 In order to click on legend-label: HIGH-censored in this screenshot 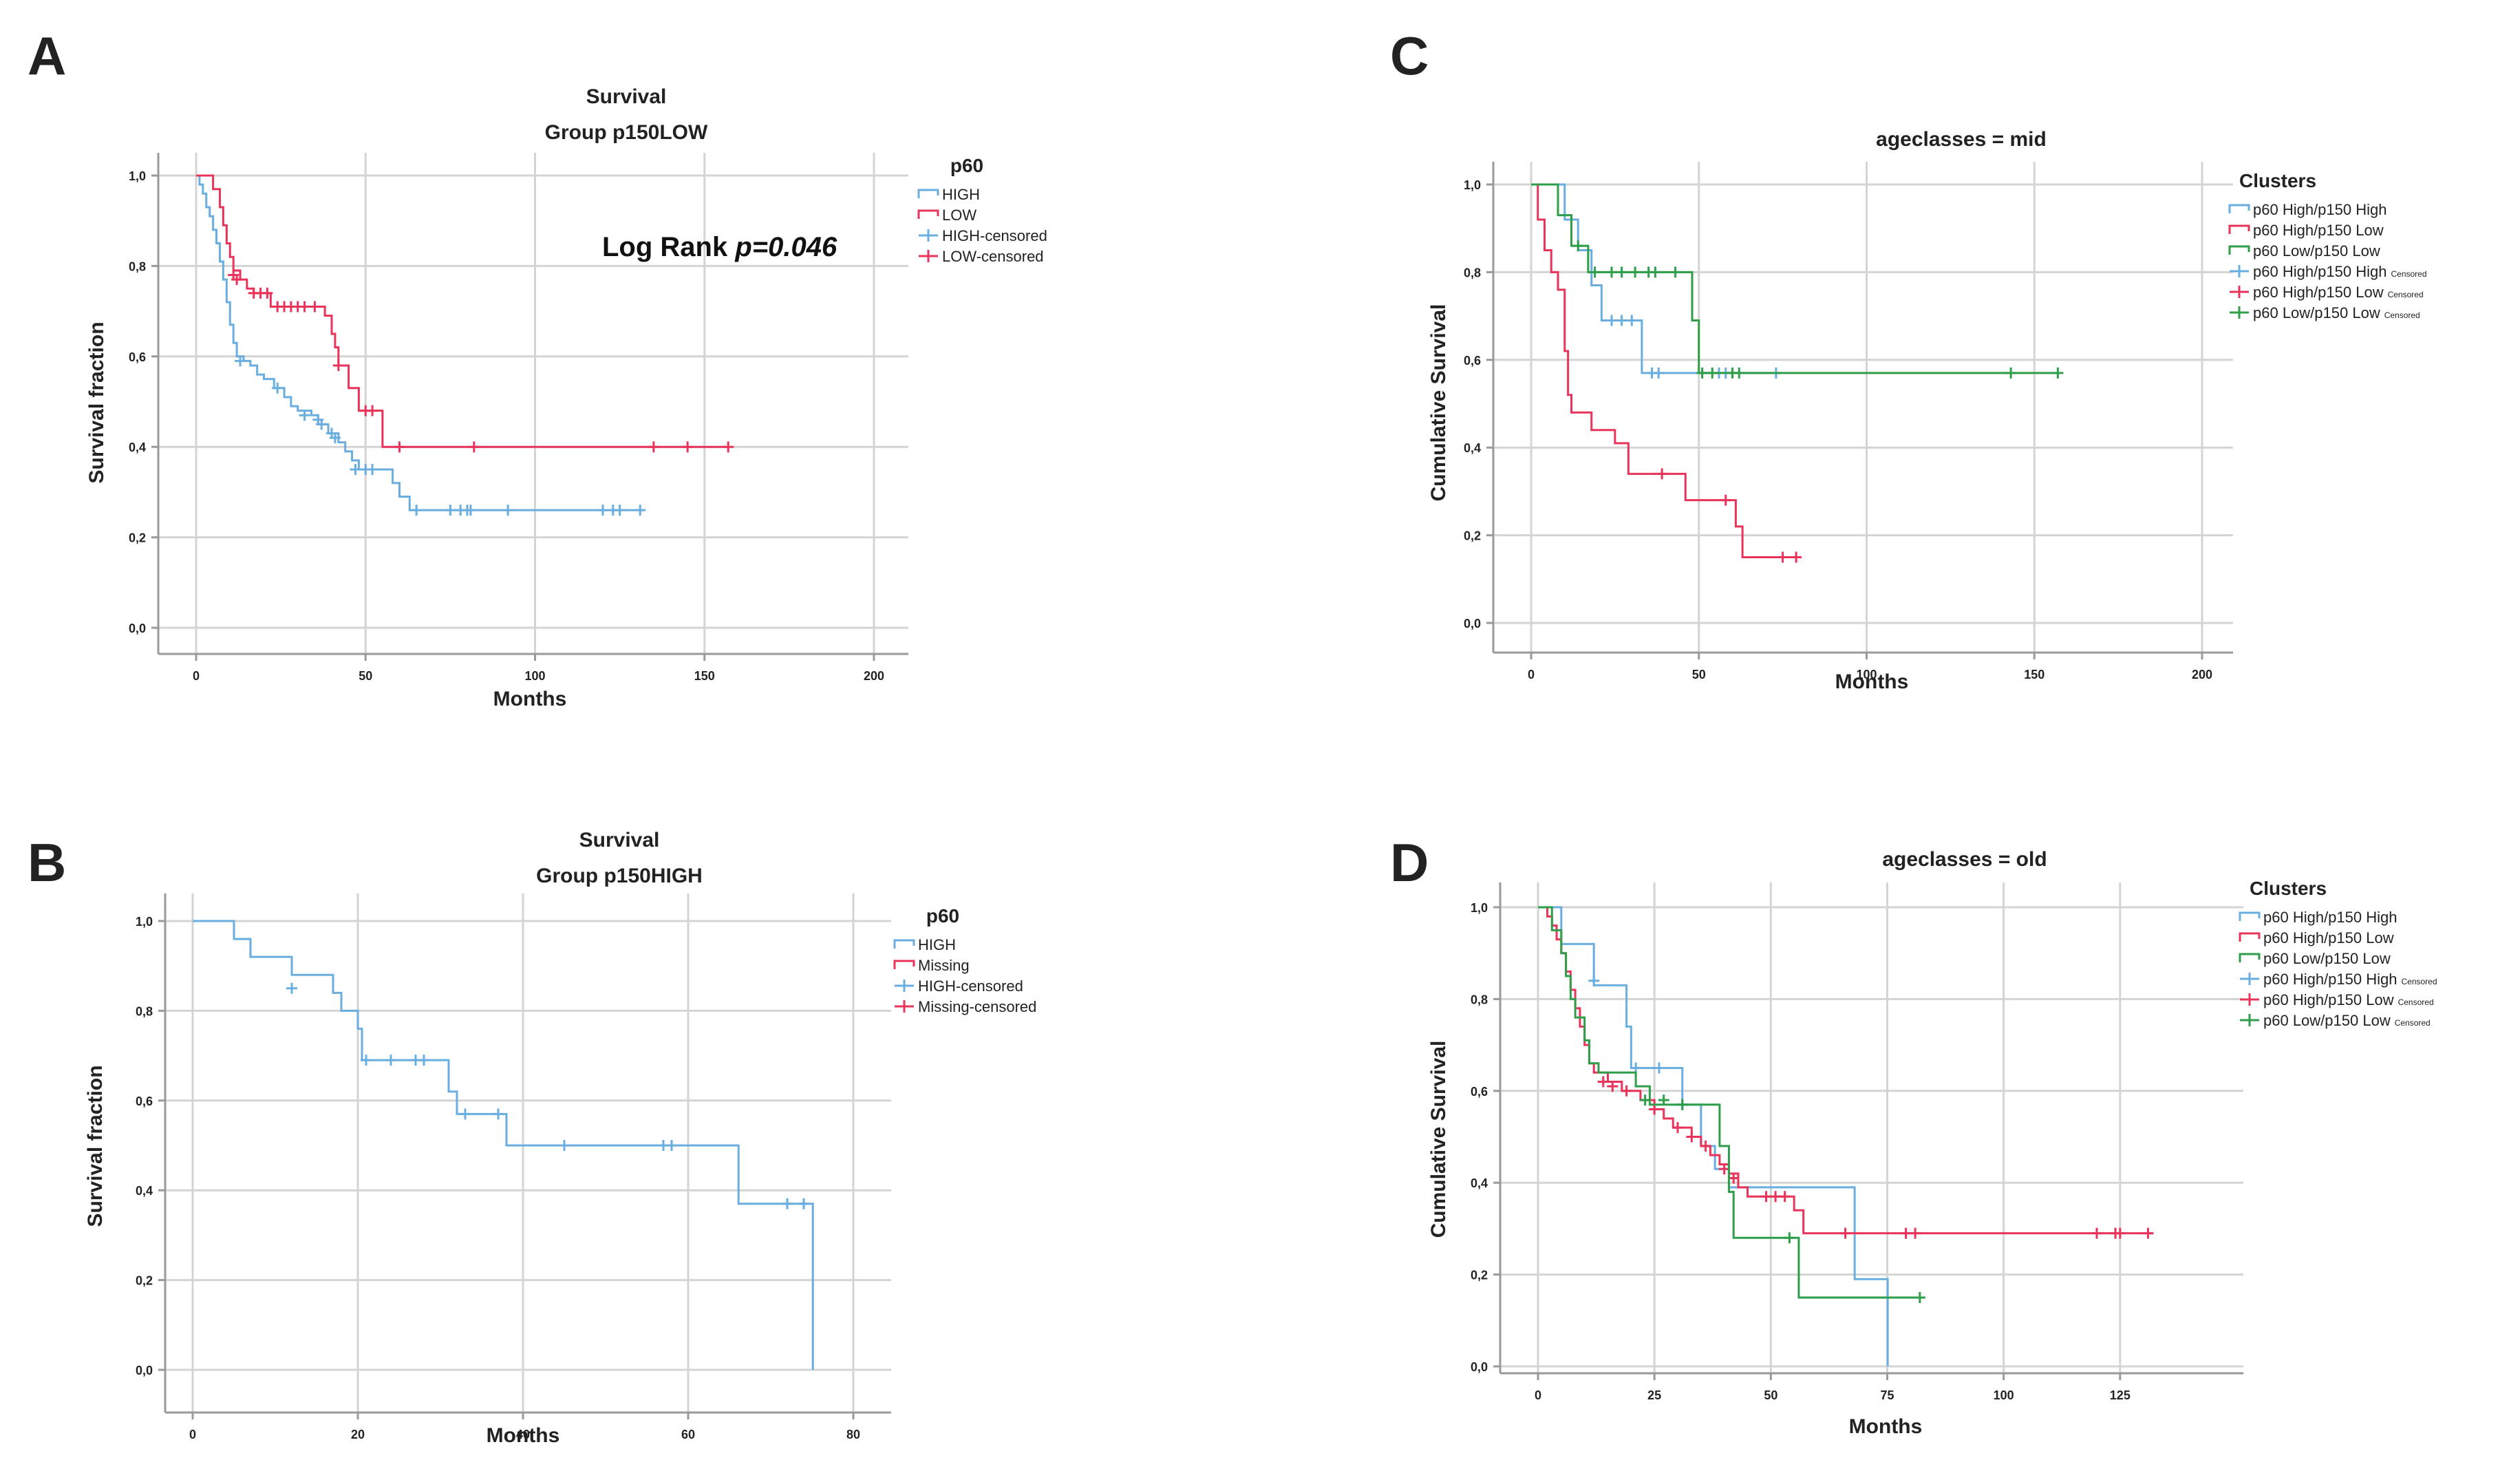, I will do `click(970, 986)`.